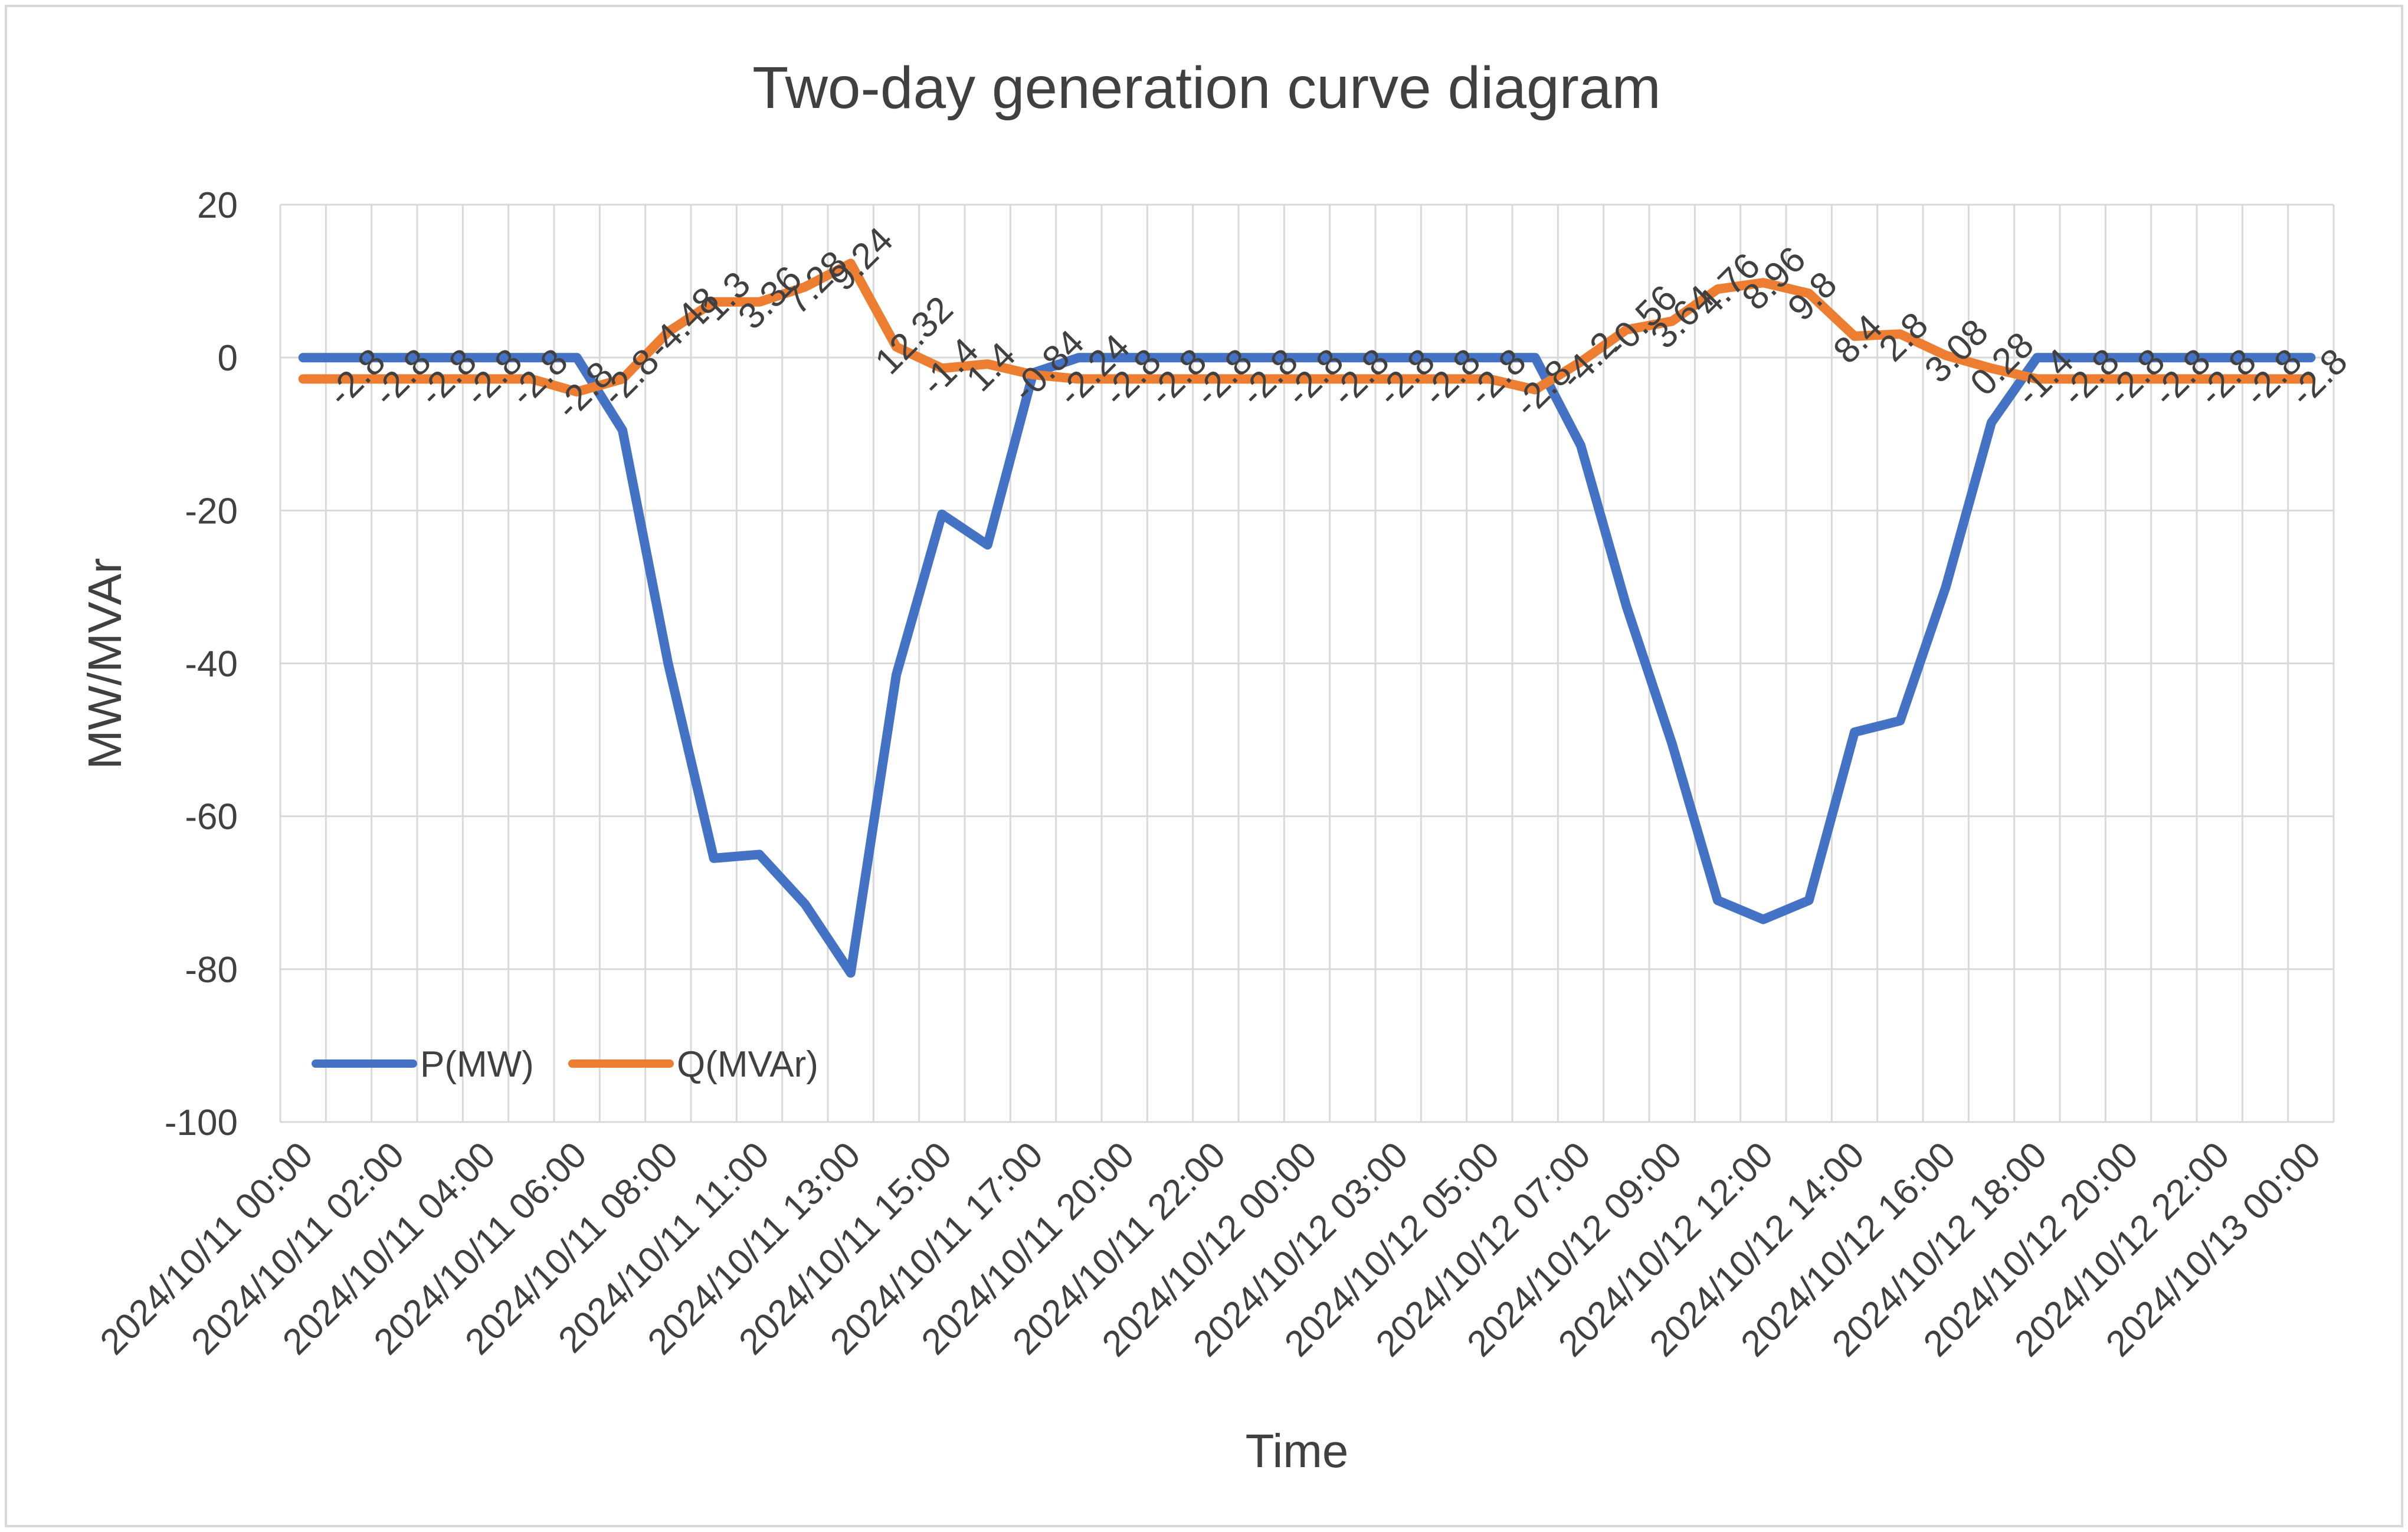  Describe the element at coordinates (211, 817) in the screenshot. I see `y-tick-label: -60` at that location.